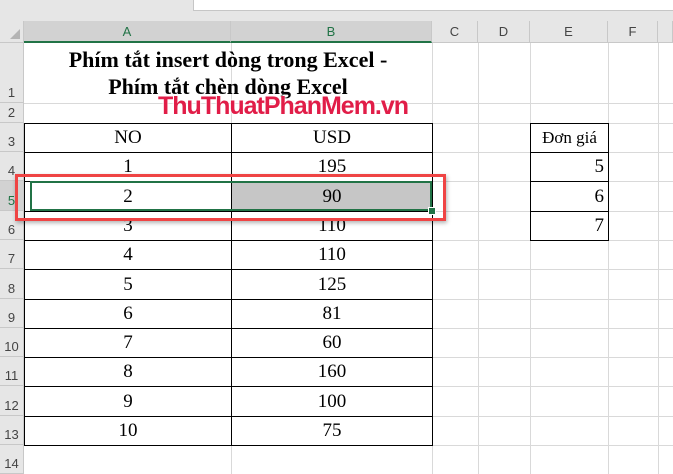  Describe the element at coordinates (332, 372) in the screenshot. I see `usd-cell: 160` at that location.